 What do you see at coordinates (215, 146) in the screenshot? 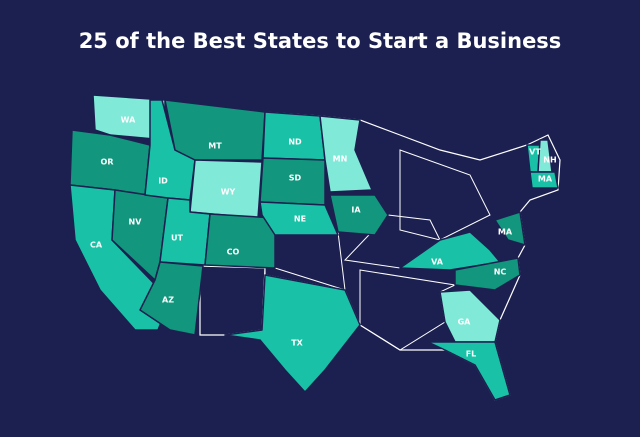
I see `state-label: MT` at bounding box center [215, 146].